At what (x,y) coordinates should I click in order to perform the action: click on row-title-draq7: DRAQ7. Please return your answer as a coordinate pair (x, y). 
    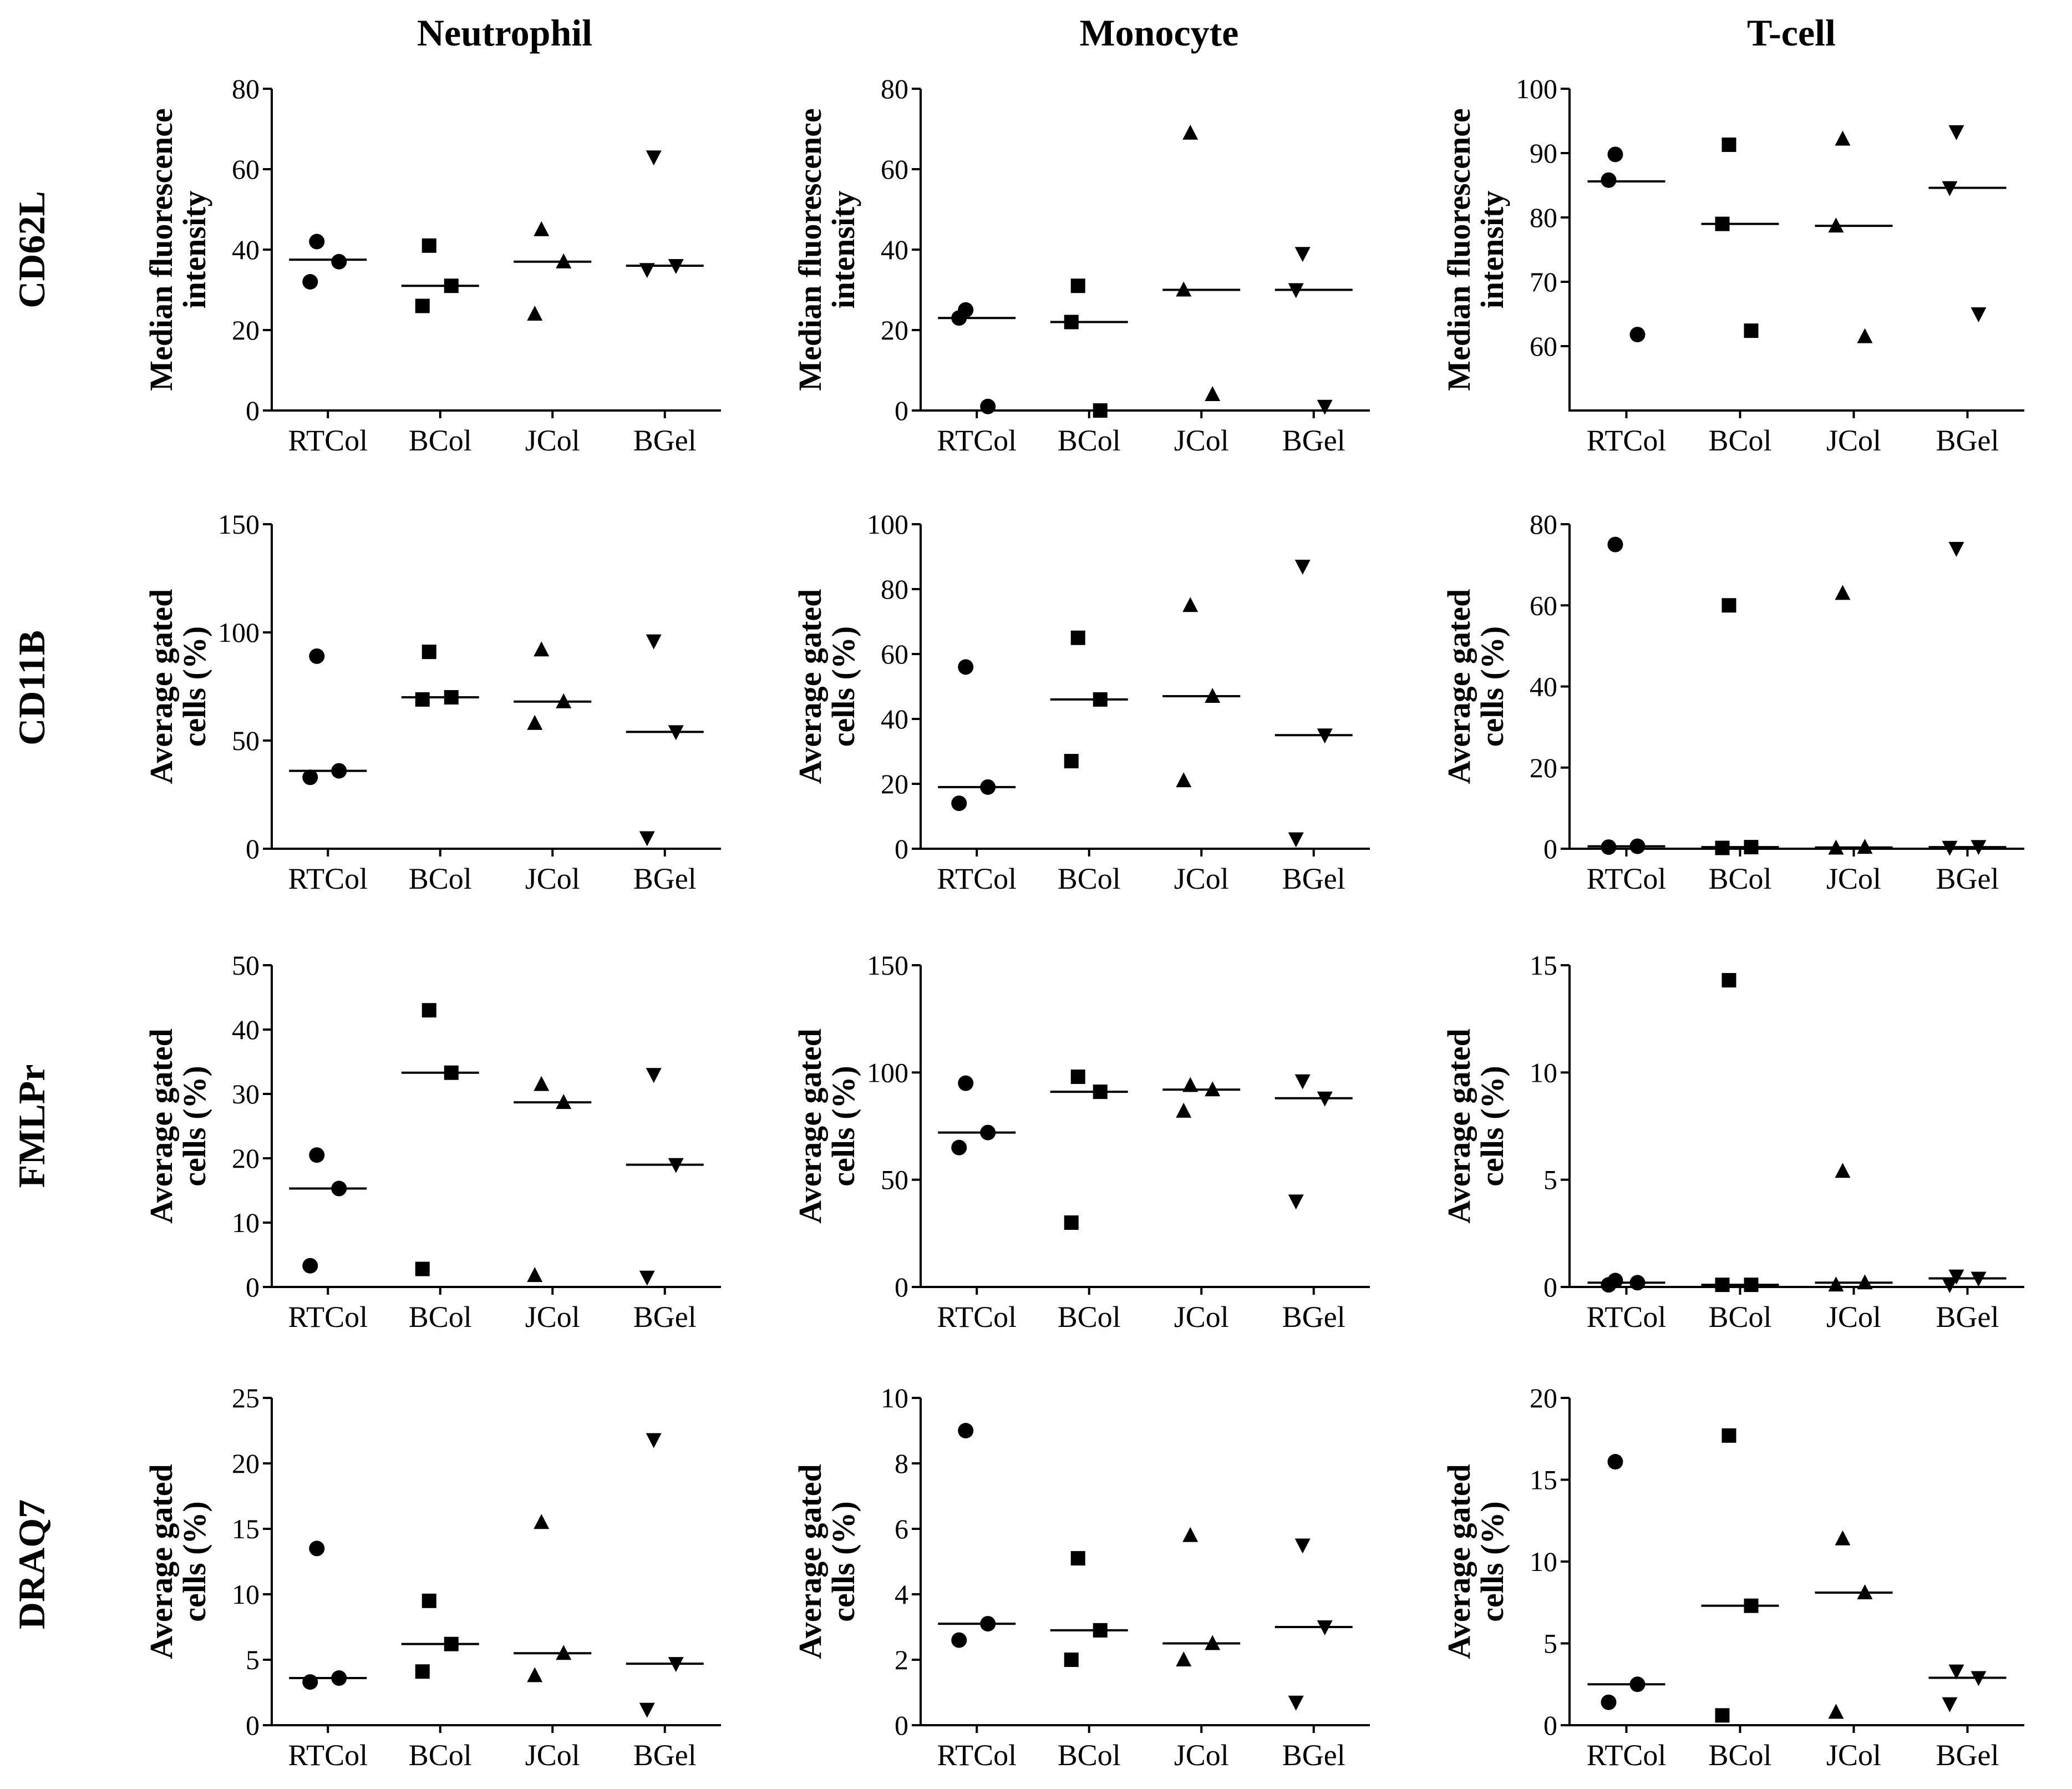
    Looking at the image, I should click on (32, 1564).